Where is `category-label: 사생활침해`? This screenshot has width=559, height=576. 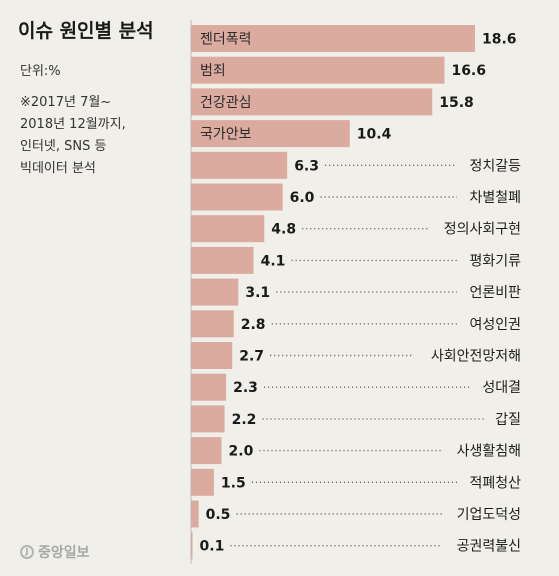
category-label: 사생활침해 is located at coordinates (489, 452).